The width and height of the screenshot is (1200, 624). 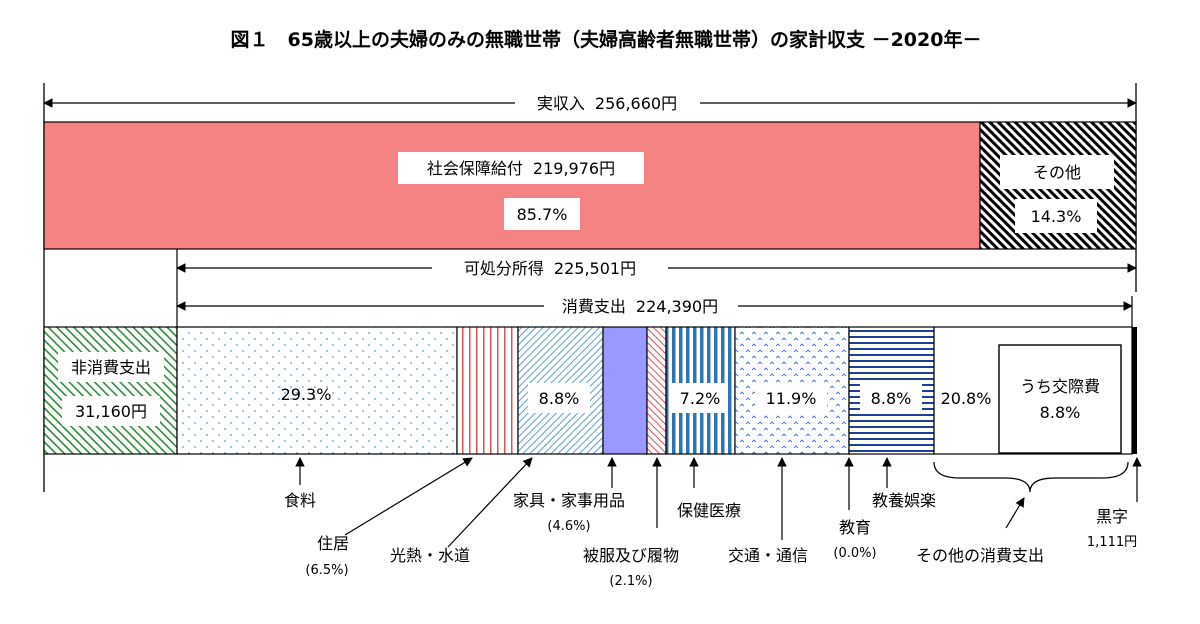 What do you see at coordinates (111, 367) in the screenshot?
I see `non-consumption-label: 非消費支出` at bounding box center [111, 367].